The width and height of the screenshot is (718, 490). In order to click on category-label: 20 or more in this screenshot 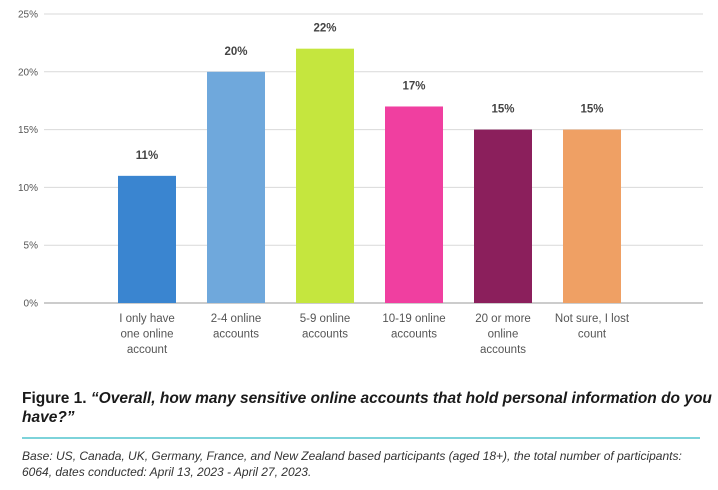, I will do `click(503, 319)`.